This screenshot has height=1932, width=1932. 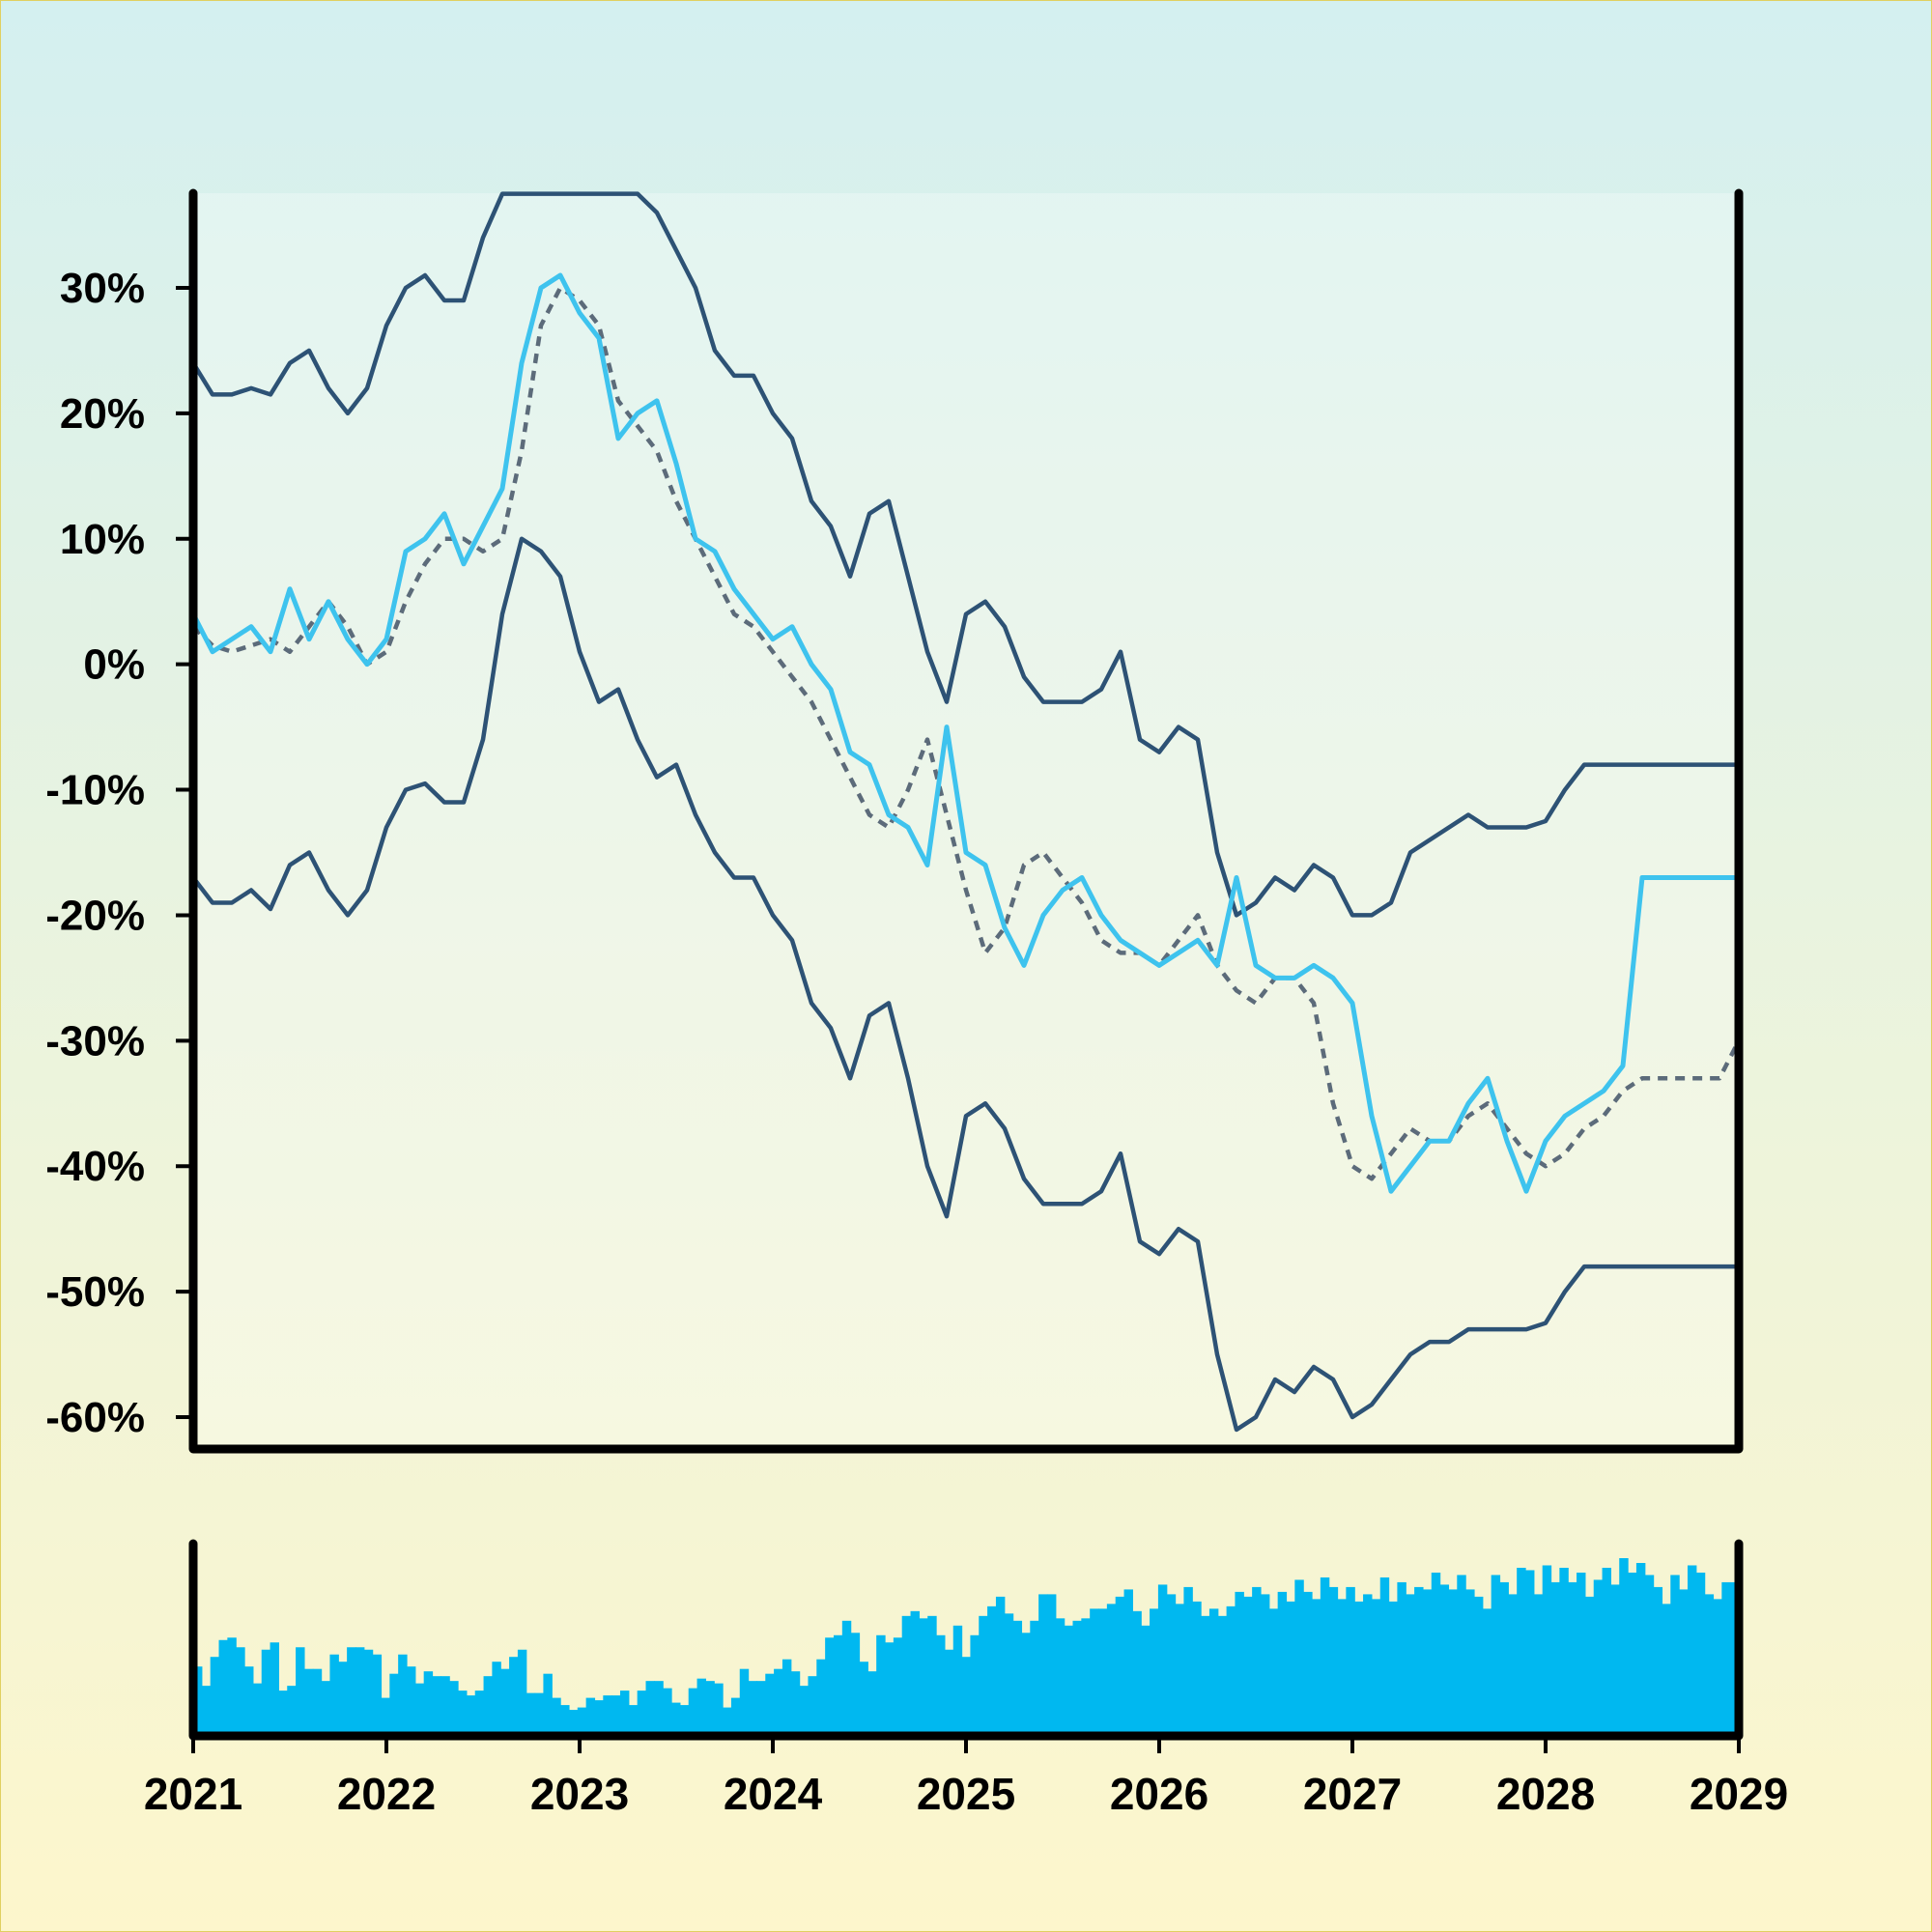 I want to click on y-tick-label: -30%, so click(x=95, y=1041).